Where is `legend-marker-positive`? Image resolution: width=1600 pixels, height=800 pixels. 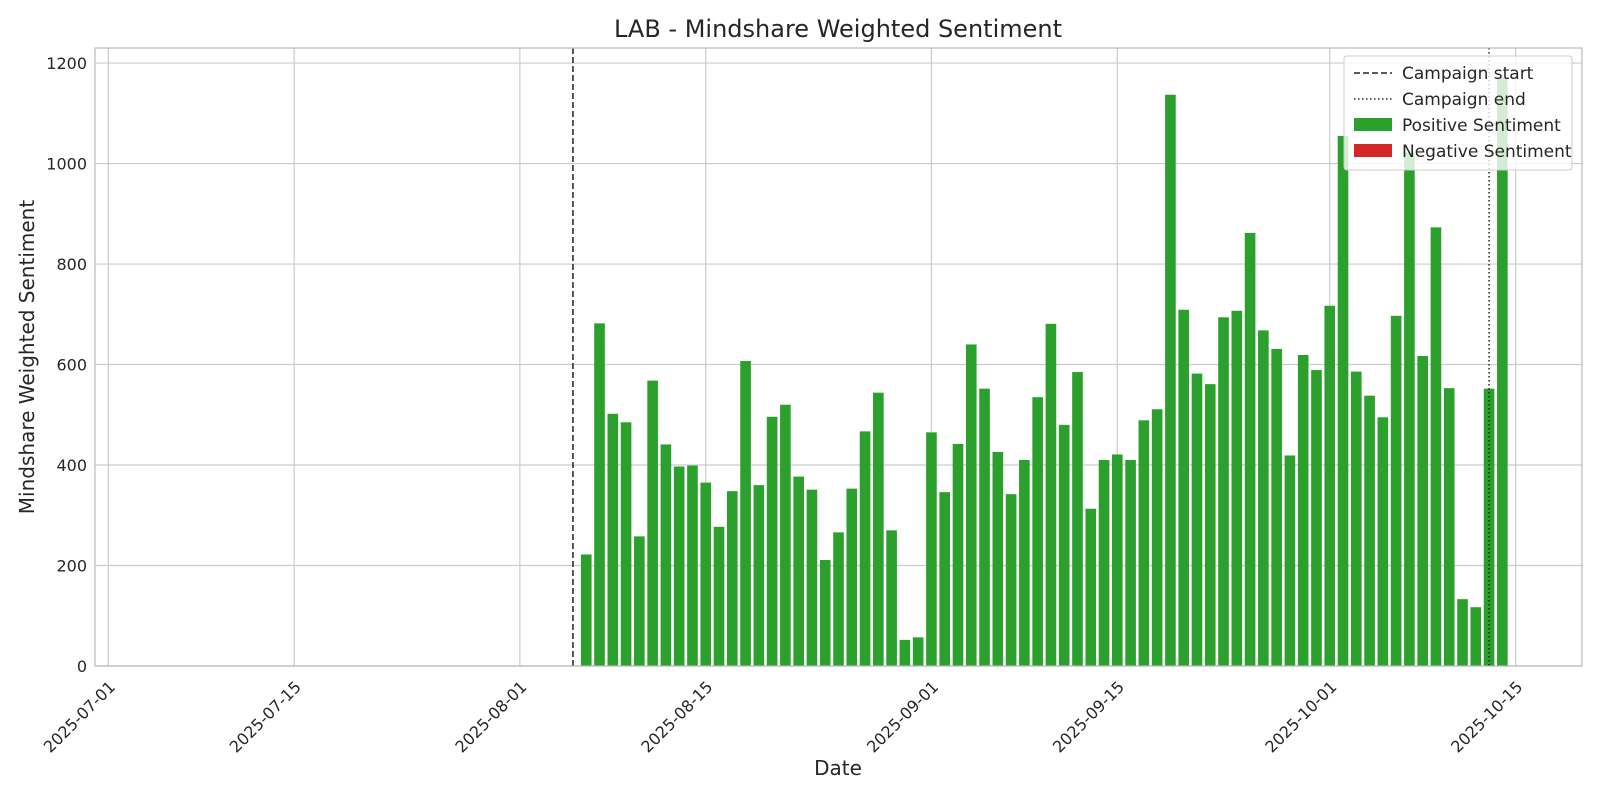
legend-marker-positive is located at coordinates (1373, 124).